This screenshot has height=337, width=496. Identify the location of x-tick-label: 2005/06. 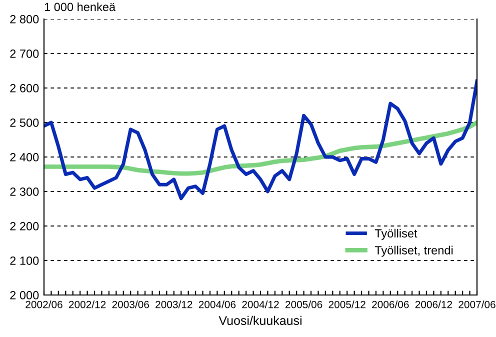
(304, 304).